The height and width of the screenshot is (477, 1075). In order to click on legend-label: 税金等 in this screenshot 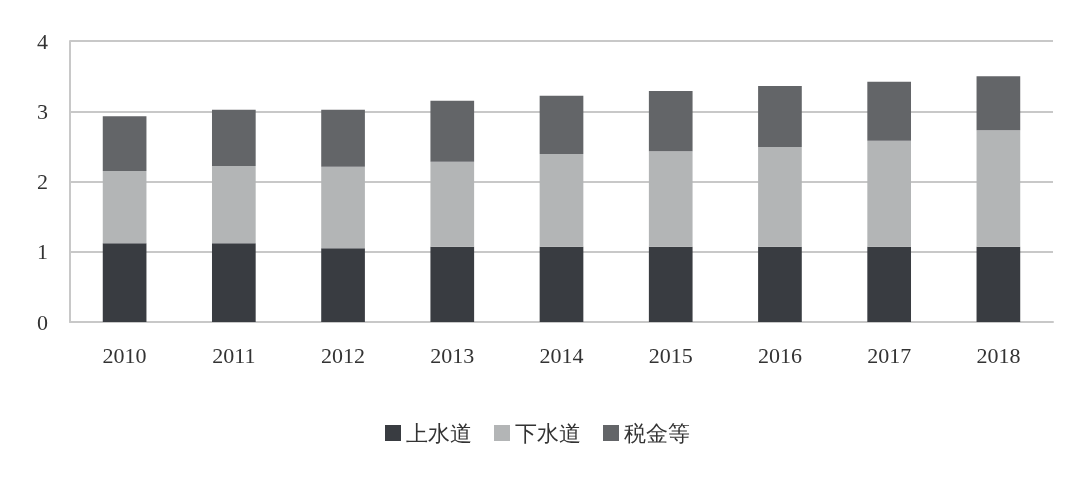, I will do `click(657, 433)`.